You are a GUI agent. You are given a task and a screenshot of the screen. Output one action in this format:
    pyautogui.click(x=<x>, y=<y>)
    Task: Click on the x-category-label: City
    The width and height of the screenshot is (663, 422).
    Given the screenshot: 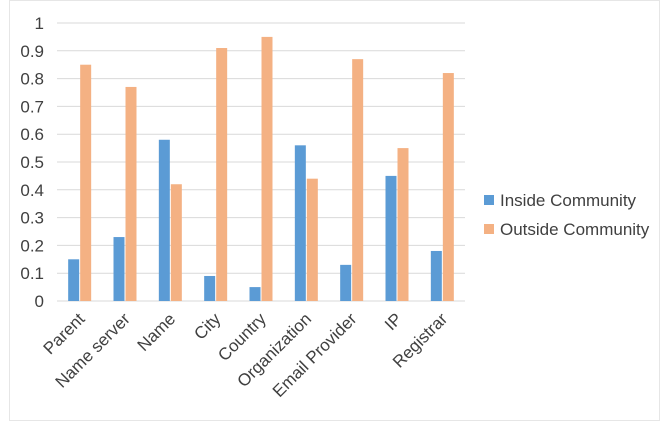 What is the action you would take?
    pyautogui.click(x=207, y=326)
    